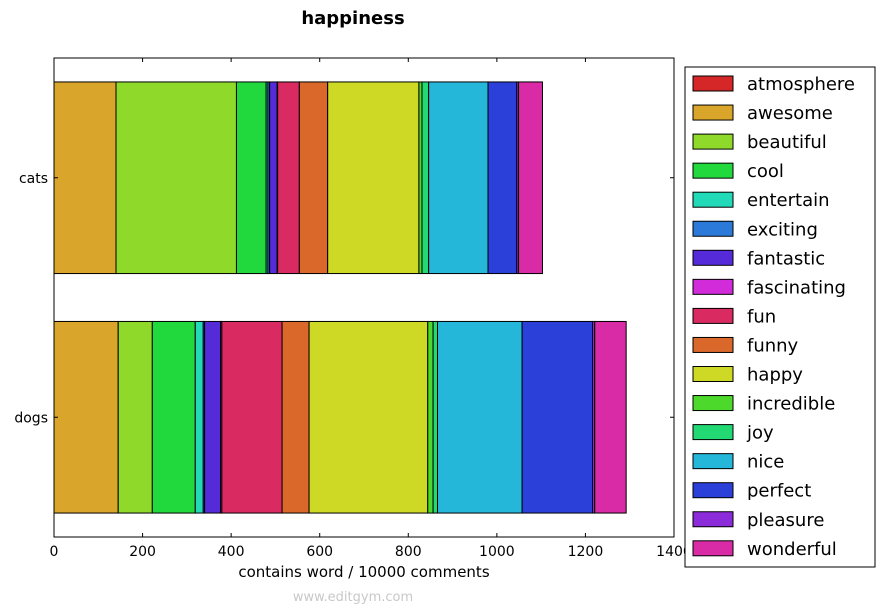 Image resolution: width=884 pixels, height=614 pixels. I want to click on bar-cats-awesome, so click(85, 178).